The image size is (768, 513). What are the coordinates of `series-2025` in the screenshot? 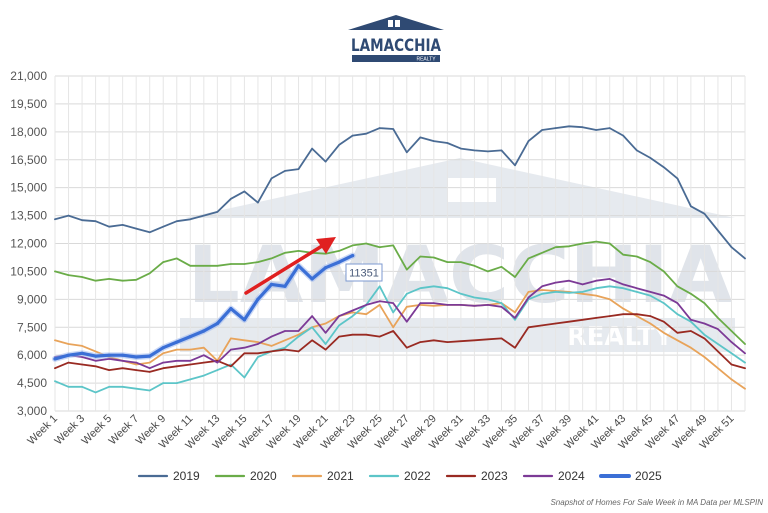 It's located at (204, 307).